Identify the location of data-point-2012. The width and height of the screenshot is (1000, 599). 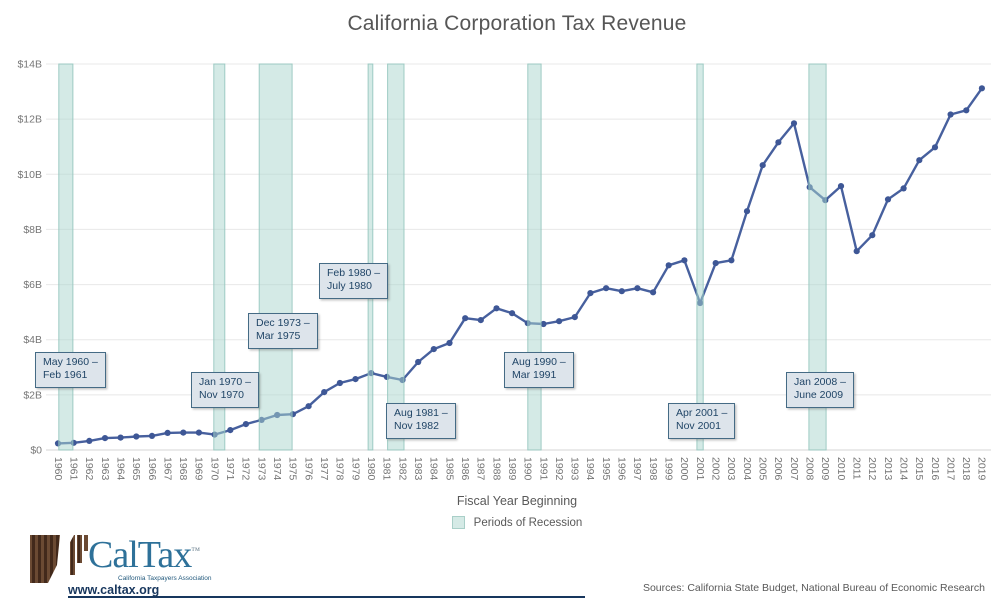
(872, 235).